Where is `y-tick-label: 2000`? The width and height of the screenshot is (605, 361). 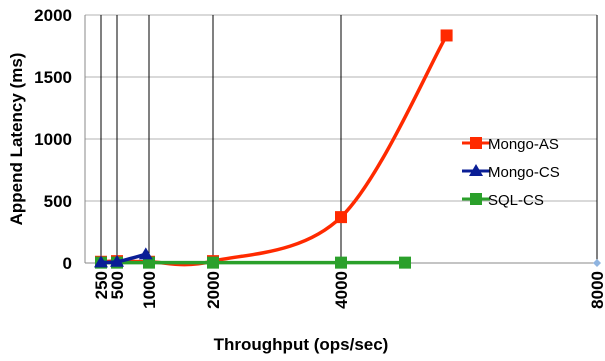
y-tick-label: 2000 is located at coordinates (53, 15).